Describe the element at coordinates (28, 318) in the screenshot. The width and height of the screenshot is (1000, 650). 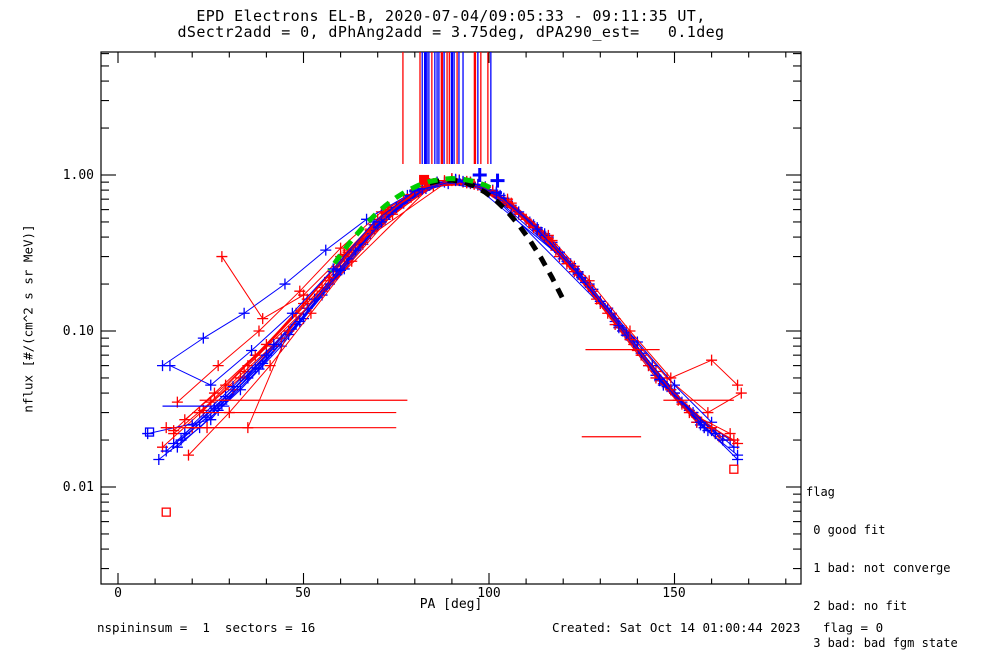
I see `y-axis-label: nflux [#/(cm^2 s sr MeV)]` at that location.